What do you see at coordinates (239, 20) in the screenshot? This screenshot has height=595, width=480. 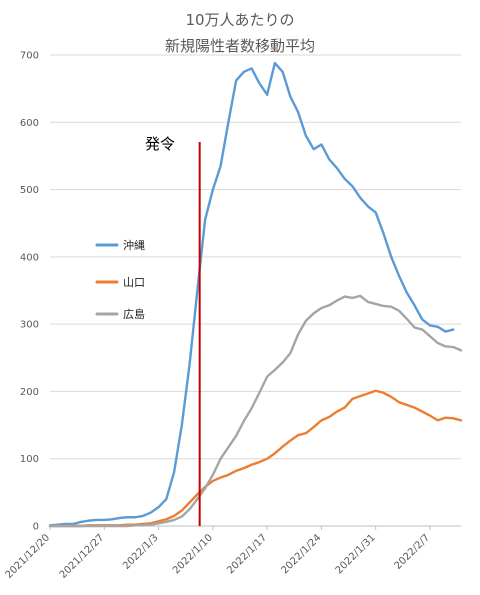 I see `chart-title-line-1: 10万人あたりの` at bounding box center [239, 20].